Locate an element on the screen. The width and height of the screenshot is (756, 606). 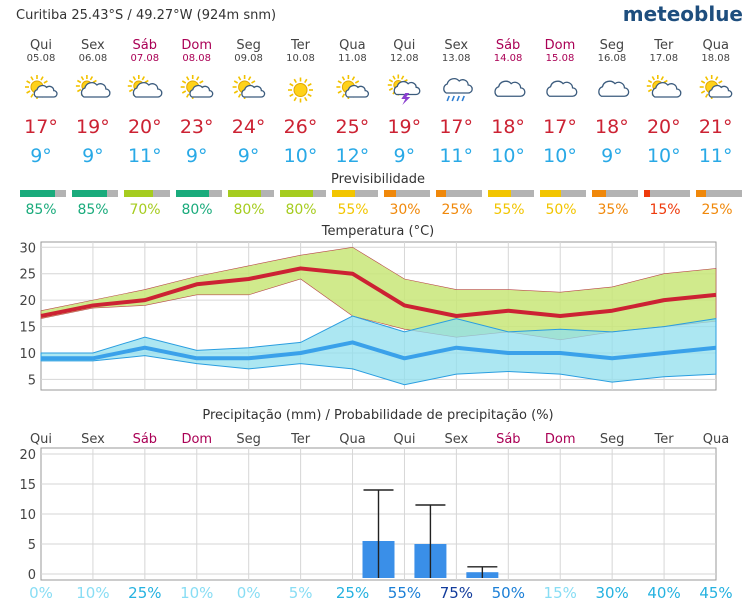
precipitation-y-tick: 20 is located at coordinates (27, 455).